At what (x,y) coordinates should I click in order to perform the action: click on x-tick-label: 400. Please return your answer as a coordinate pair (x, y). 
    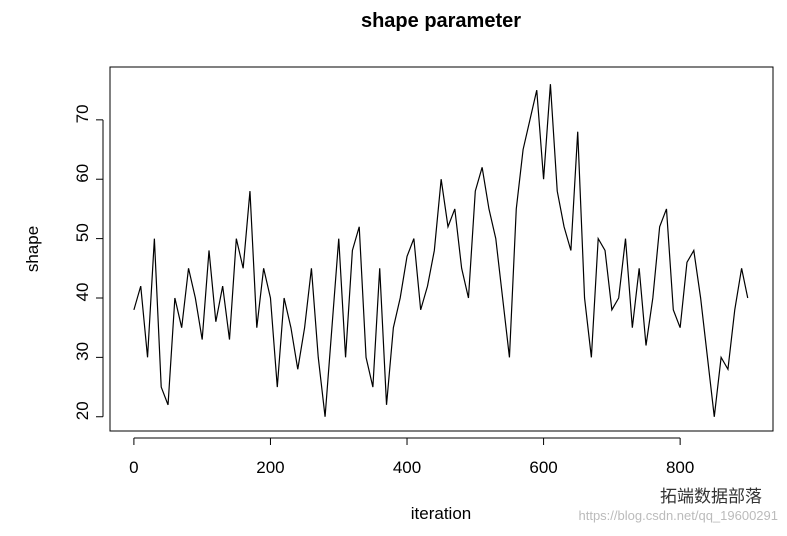
    Looking at the image, I should click on (407, 467).